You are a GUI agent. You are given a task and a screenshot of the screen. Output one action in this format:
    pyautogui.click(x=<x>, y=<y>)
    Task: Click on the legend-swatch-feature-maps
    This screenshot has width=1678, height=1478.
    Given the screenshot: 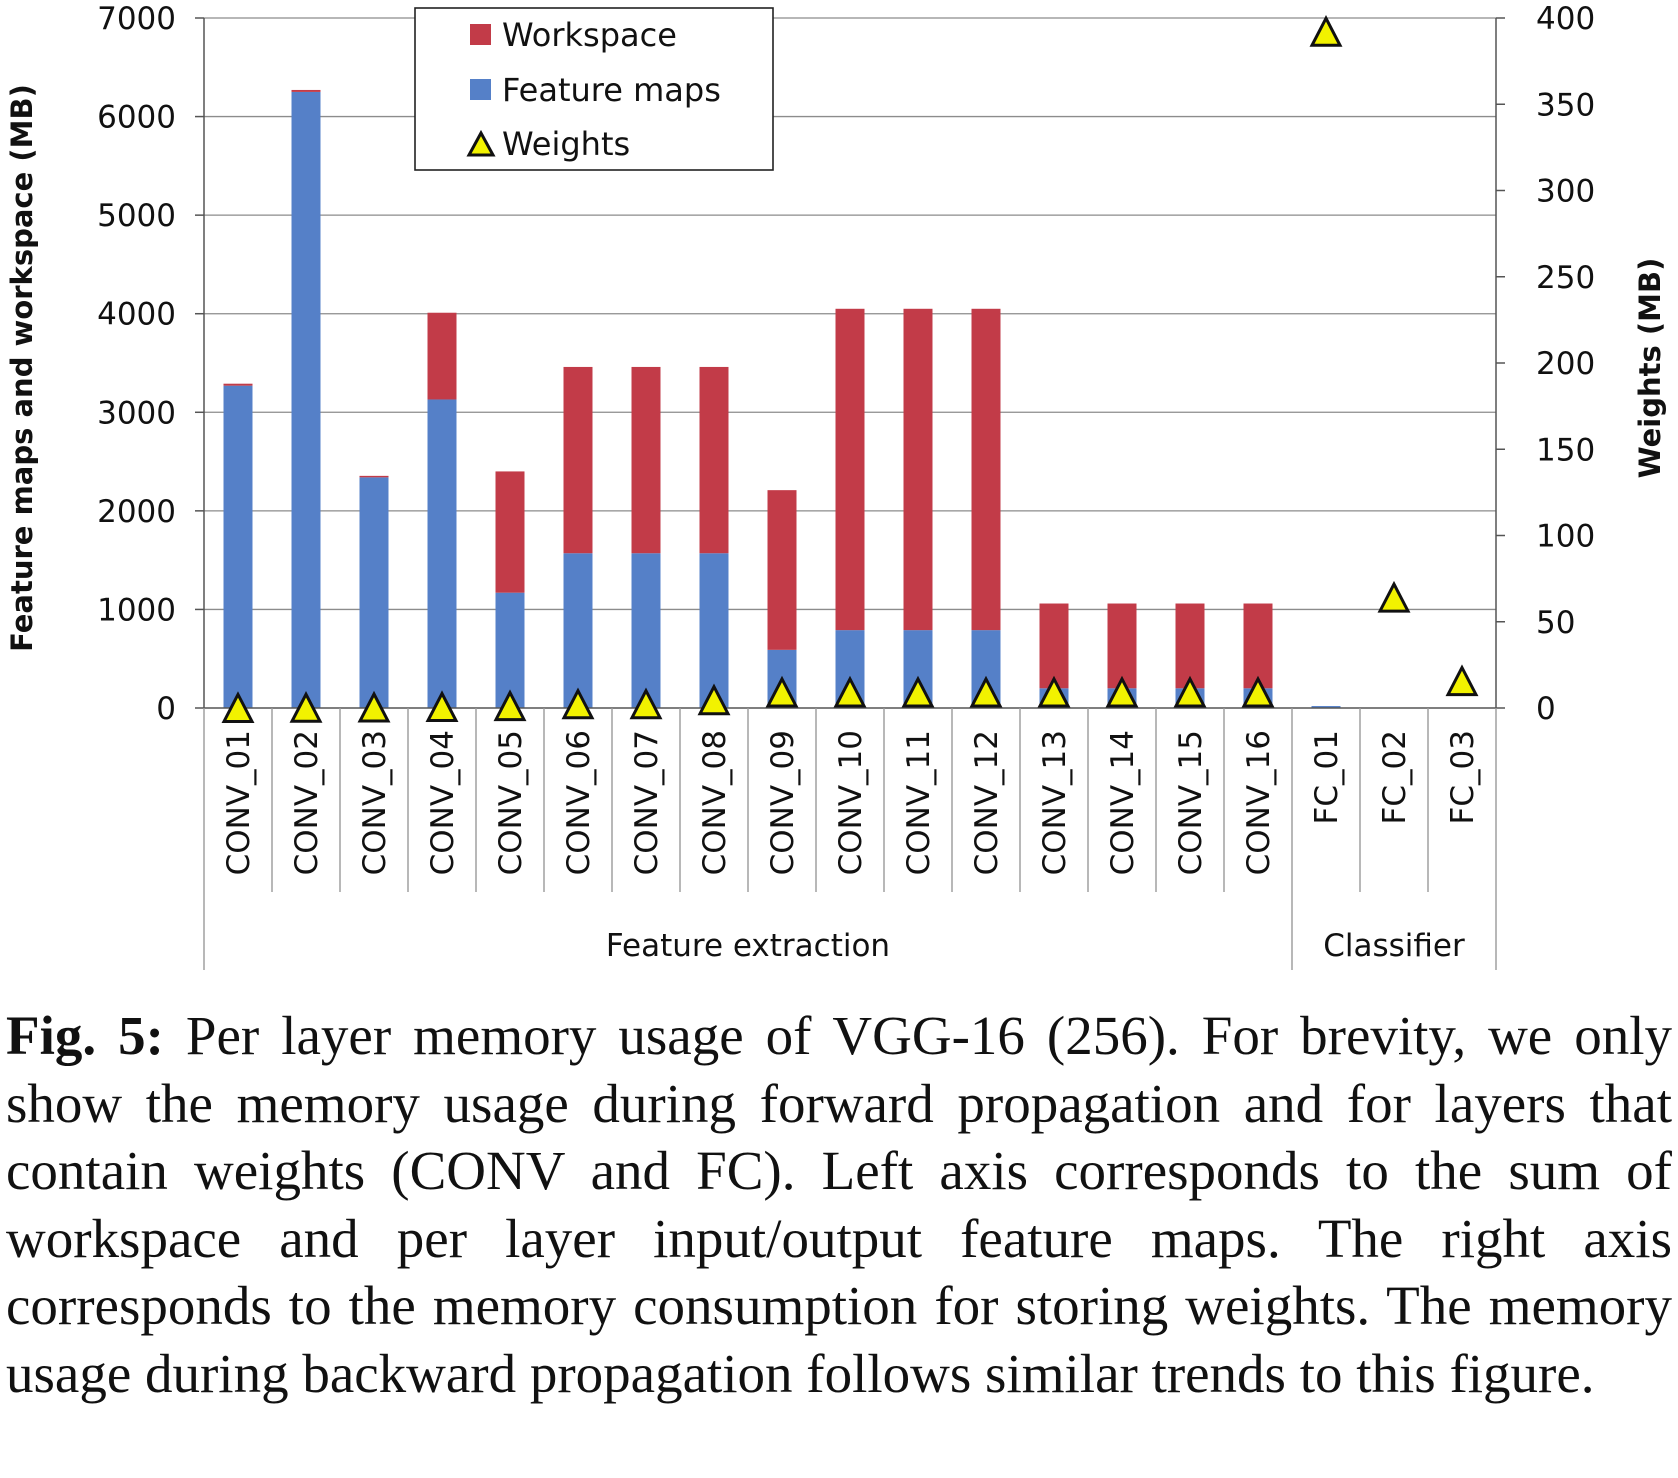 What is the action you would take?
    pyautogui.click(x=480, y=89)
    